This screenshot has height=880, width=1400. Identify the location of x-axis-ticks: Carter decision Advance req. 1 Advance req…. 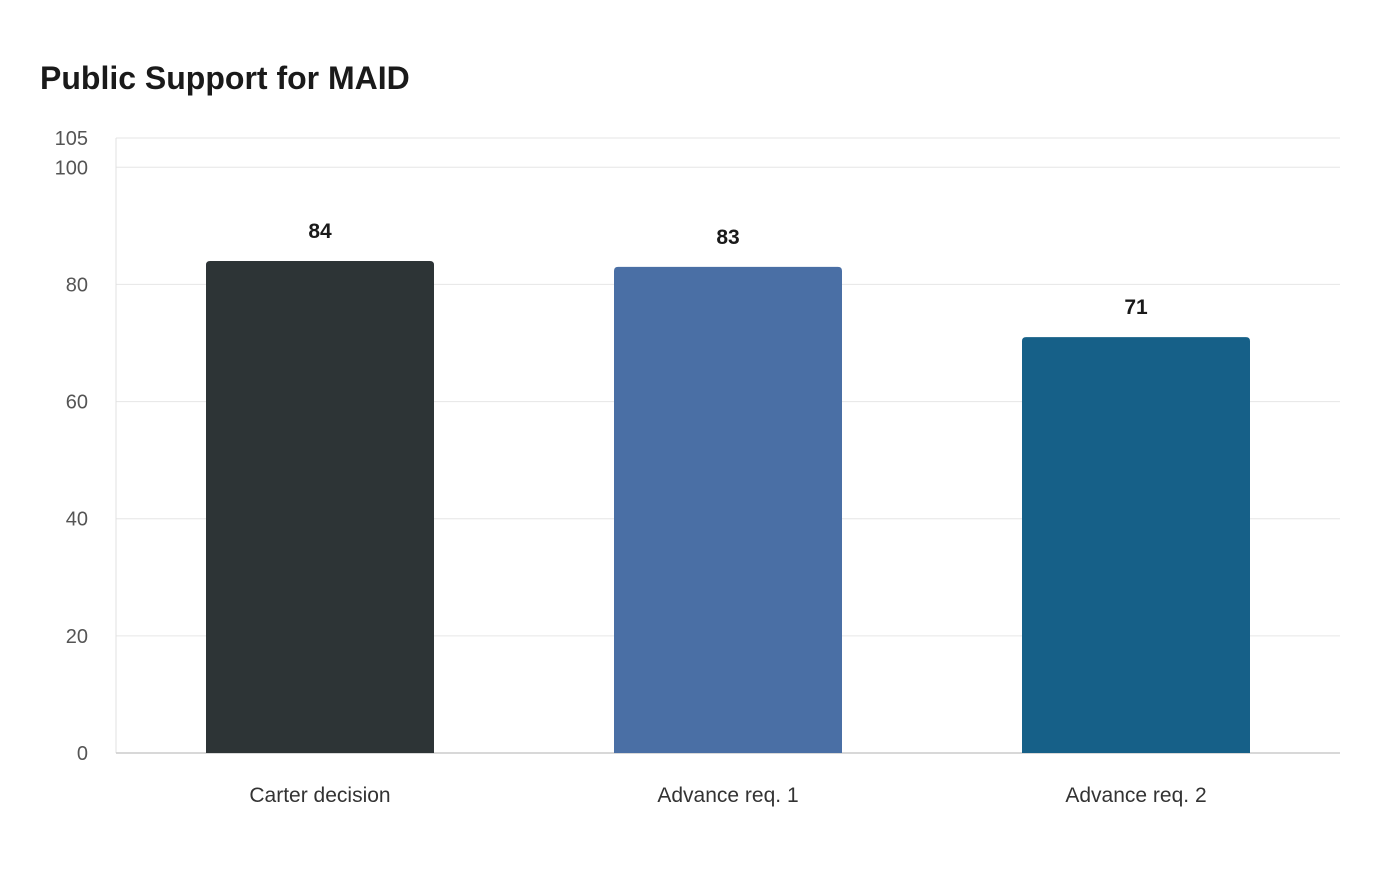
(727, 795).